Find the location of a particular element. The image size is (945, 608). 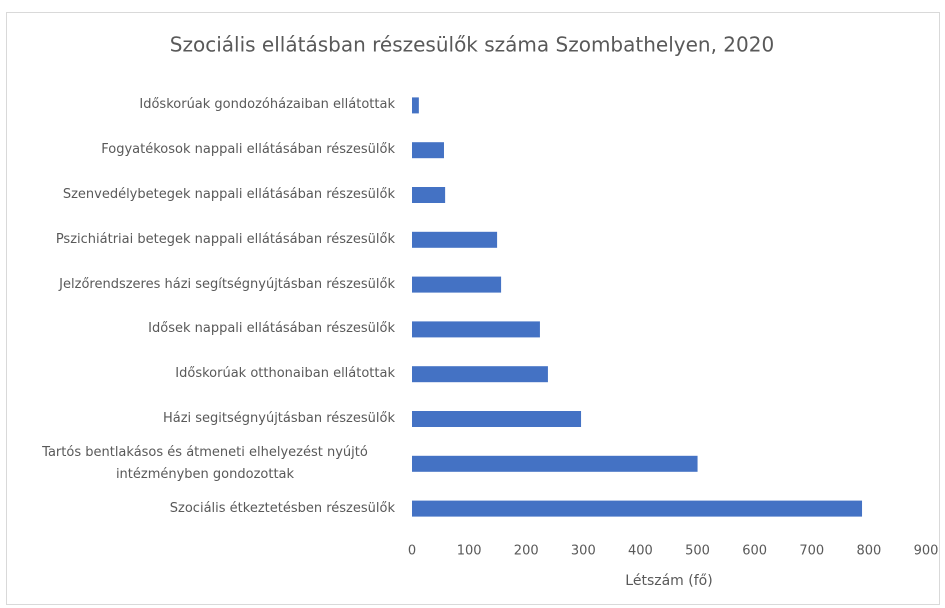

y-tick-label-box: Időskorúak otthonaiban ellátottak is located at coordinates (202, 374).